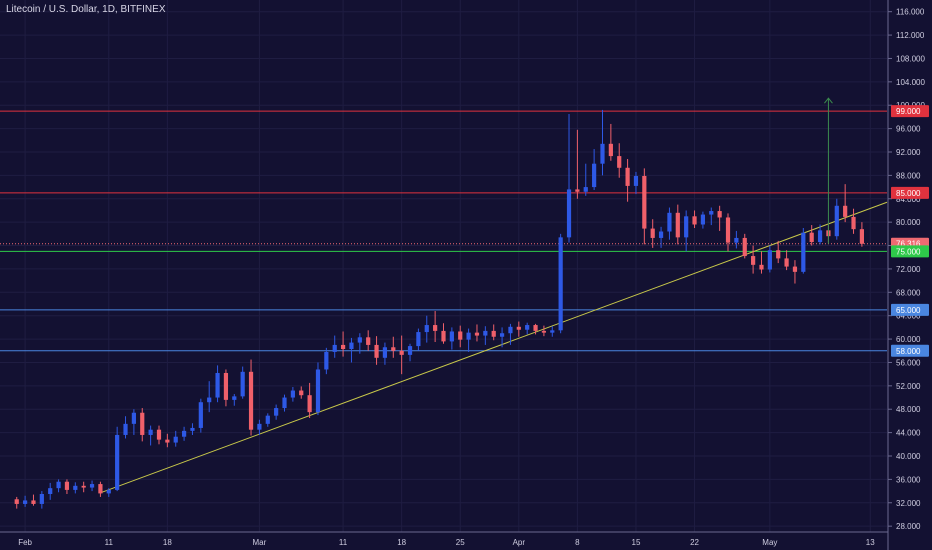 This screenshot has width=932, height=550. What do you see at coordinates (25, 542) in the screenshot?
I see `time-tick-label: Feb` at bounding box center [25, 542].